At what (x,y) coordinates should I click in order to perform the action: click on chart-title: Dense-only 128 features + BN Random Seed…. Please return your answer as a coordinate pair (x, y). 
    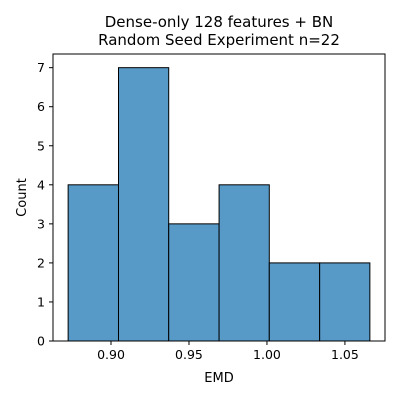
    Looking at the image, I should click on (219, 31).